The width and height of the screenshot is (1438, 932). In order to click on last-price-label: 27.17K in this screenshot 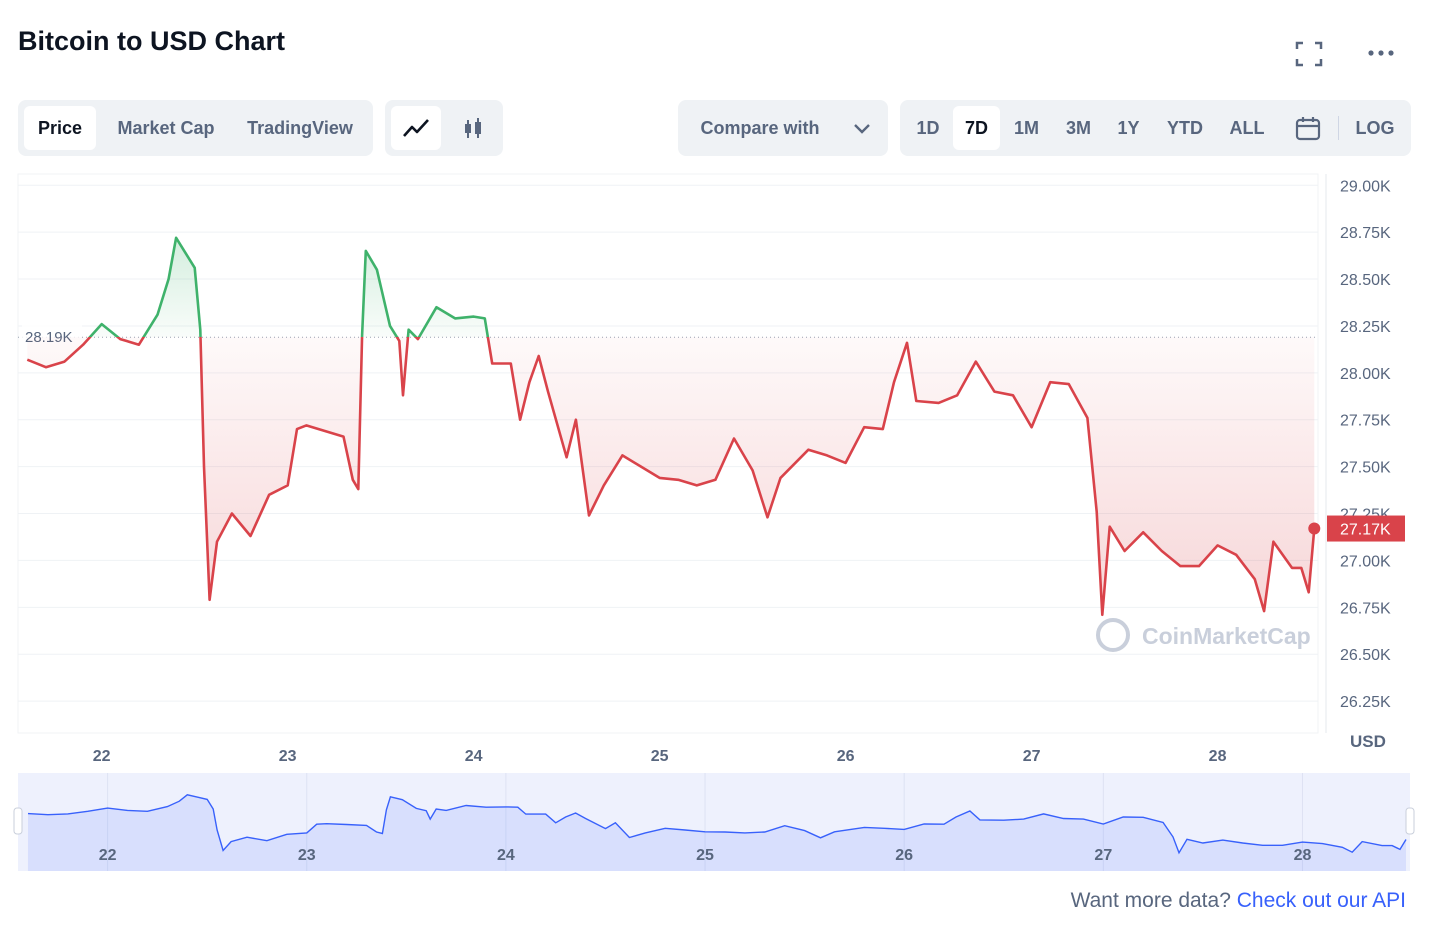, I will do `click(1365, 530)`.